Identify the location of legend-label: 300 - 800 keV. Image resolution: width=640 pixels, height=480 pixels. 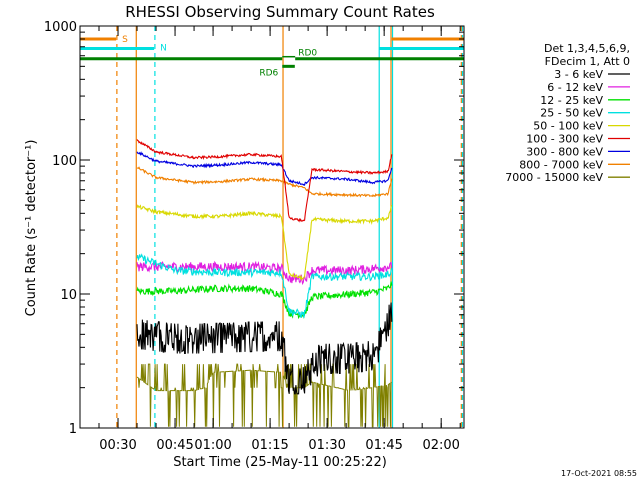
(564, 151).